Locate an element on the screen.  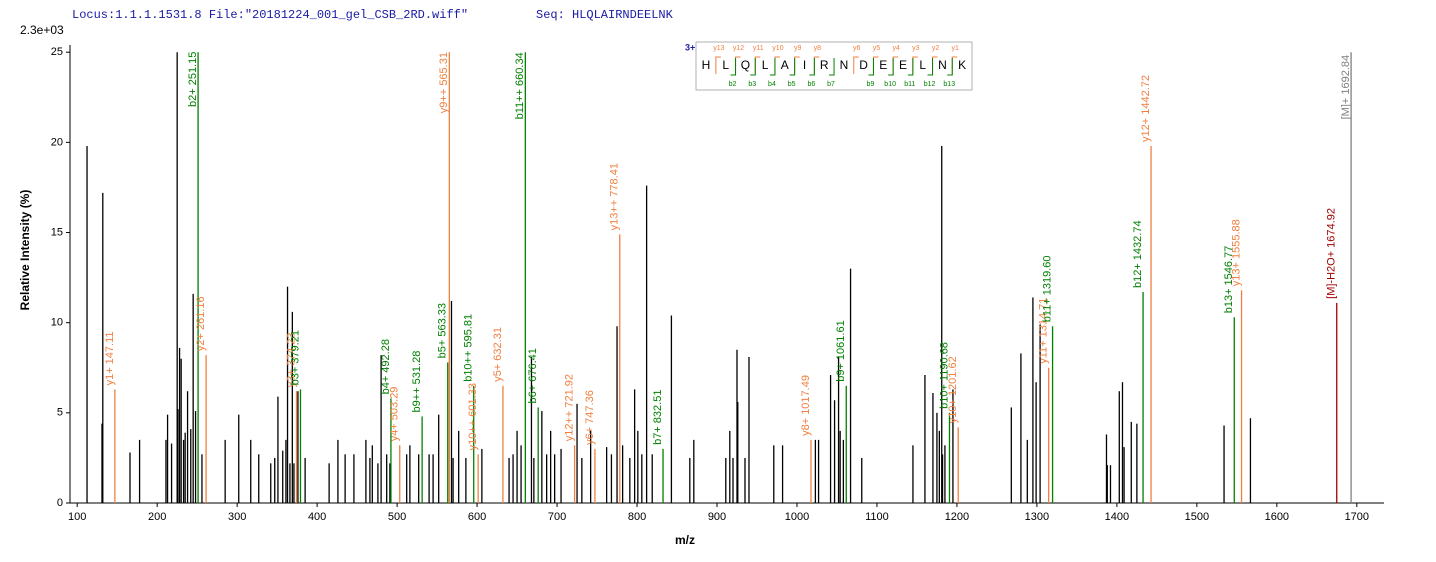
x-tick-label: 1200 is located at coordinates (957, 517).